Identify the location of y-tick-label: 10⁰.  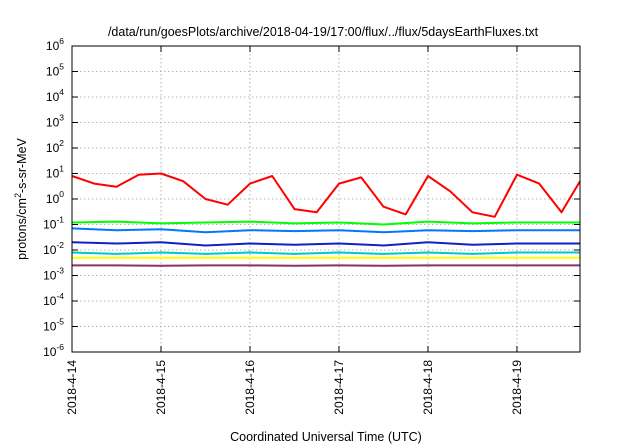
(55, 197).